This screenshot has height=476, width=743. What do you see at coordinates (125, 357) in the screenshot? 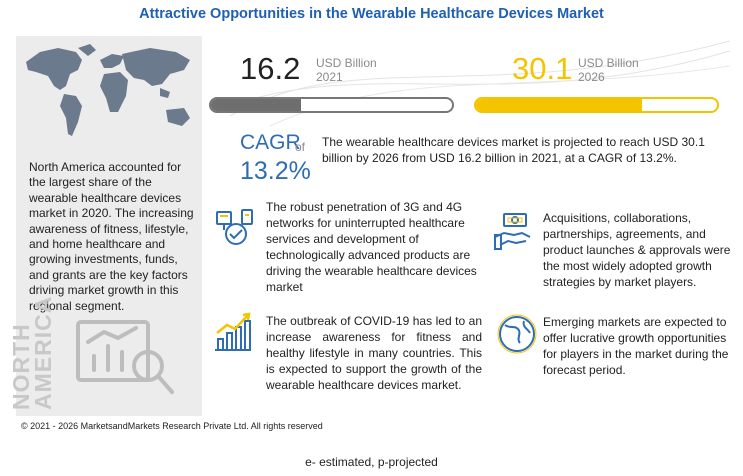
I see `analysis-chart-icon` at bounding box center [125, 357].